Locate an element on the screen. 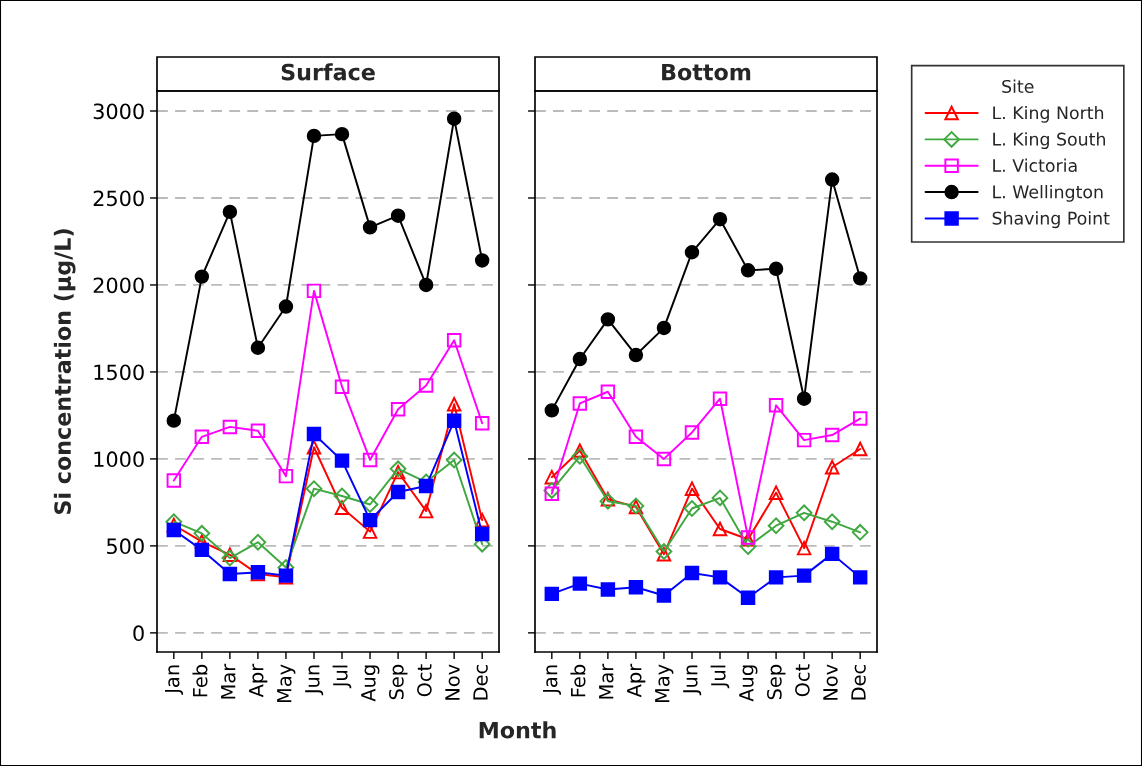  y-tick-label: 3000 is located at coordinates (118, 111).